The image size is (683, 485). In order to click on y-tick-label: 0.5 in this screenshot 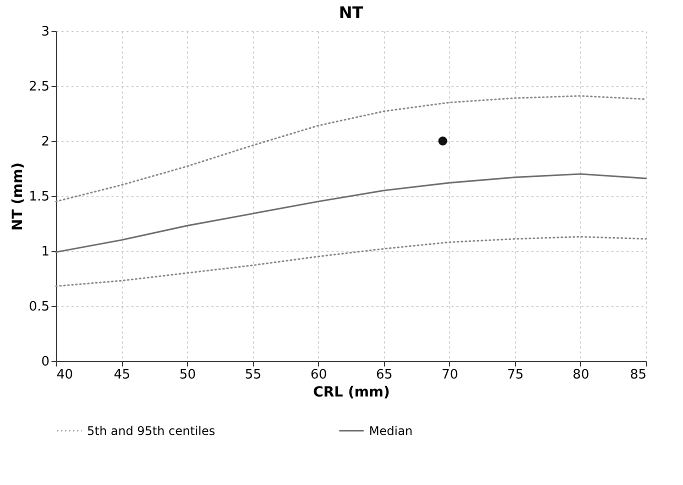, I will do `click(39, 307)`.